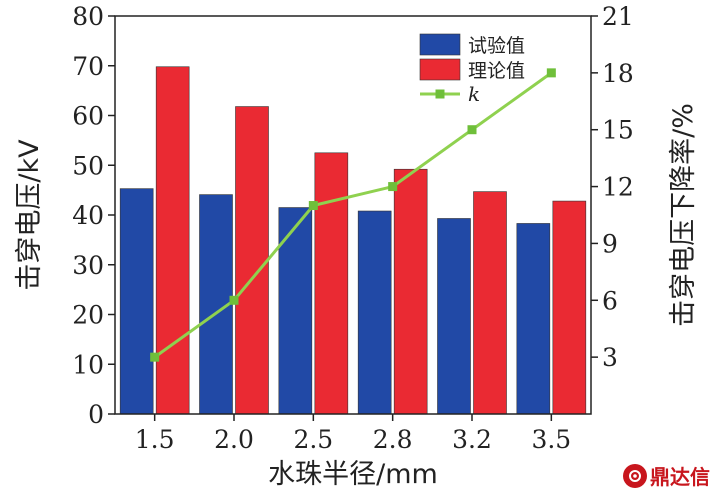 This screenshot has width=718, height=496. Describe the element at coordinates (155, 439) in the screenshot. I see `x-tick-label: 1.5` at that location.